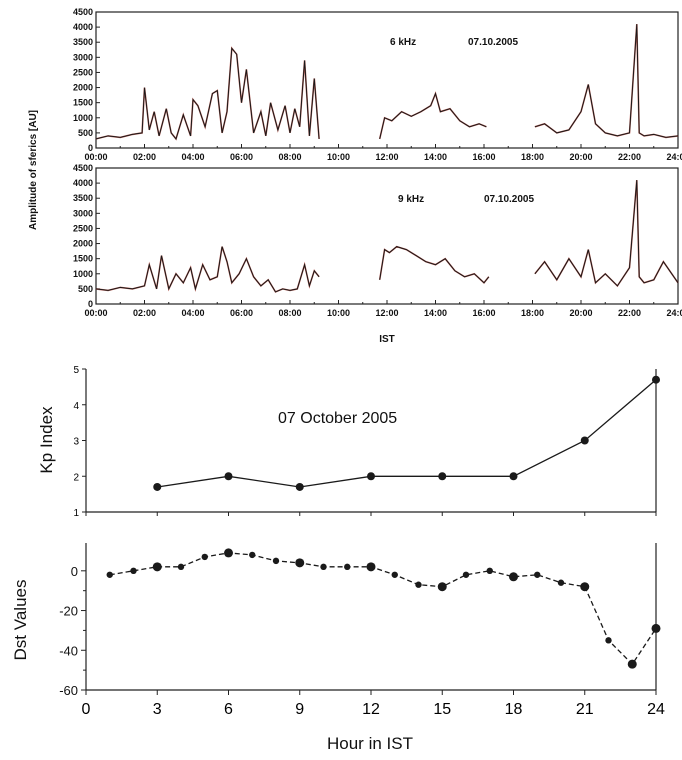  What do you see at coordinates (192, 313) in the screenshot?
I see `x-tick-label: 04:00` at bounding box center [192, 313].